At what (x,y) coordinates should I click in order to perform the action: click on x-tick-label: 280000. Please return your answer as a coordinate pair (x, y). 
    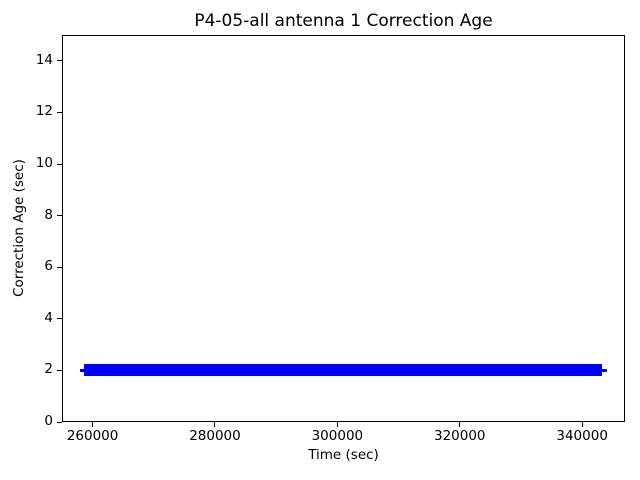
    Looking at the image, I should click on (215, 436).